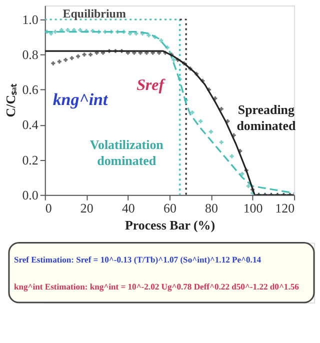  I want to click on annotation: Spreading dominated, so click(266, 118).